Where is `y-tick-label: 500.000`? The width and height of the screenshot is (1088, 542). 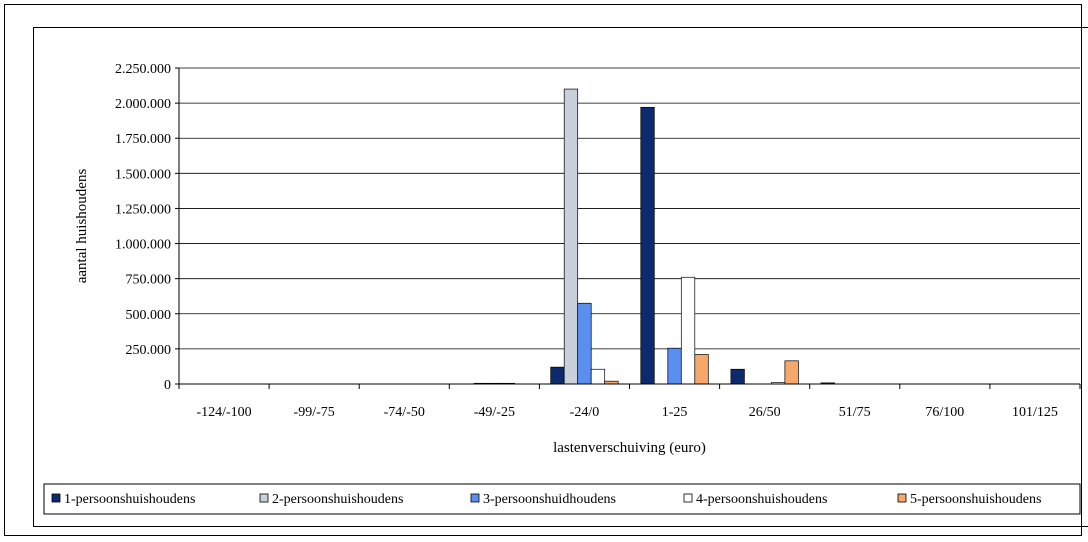
y-tick-label: 500.000 is located at coordinates (149, 315).